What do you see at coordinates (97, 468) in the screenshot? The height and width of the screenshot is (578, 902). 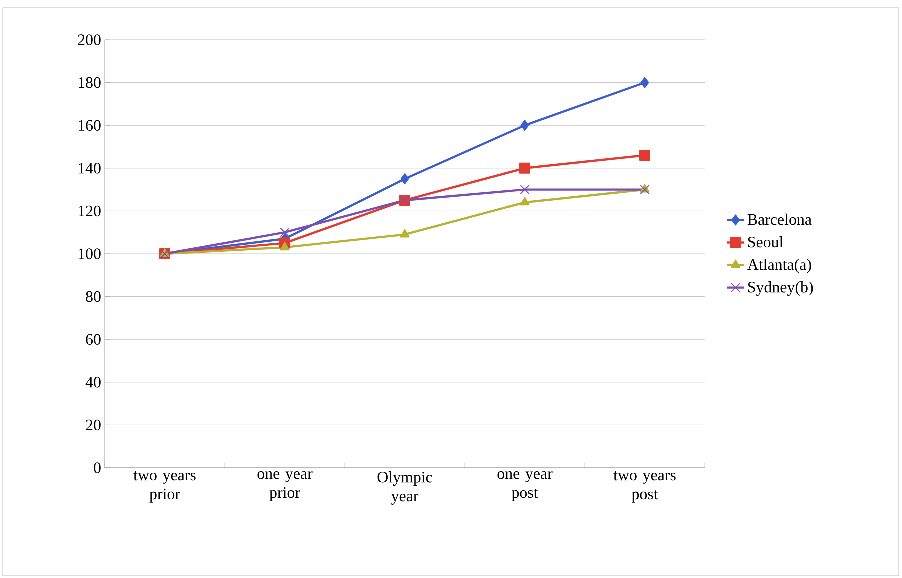 I see `y-tick-label: 0` at bounding box center [97, 468].